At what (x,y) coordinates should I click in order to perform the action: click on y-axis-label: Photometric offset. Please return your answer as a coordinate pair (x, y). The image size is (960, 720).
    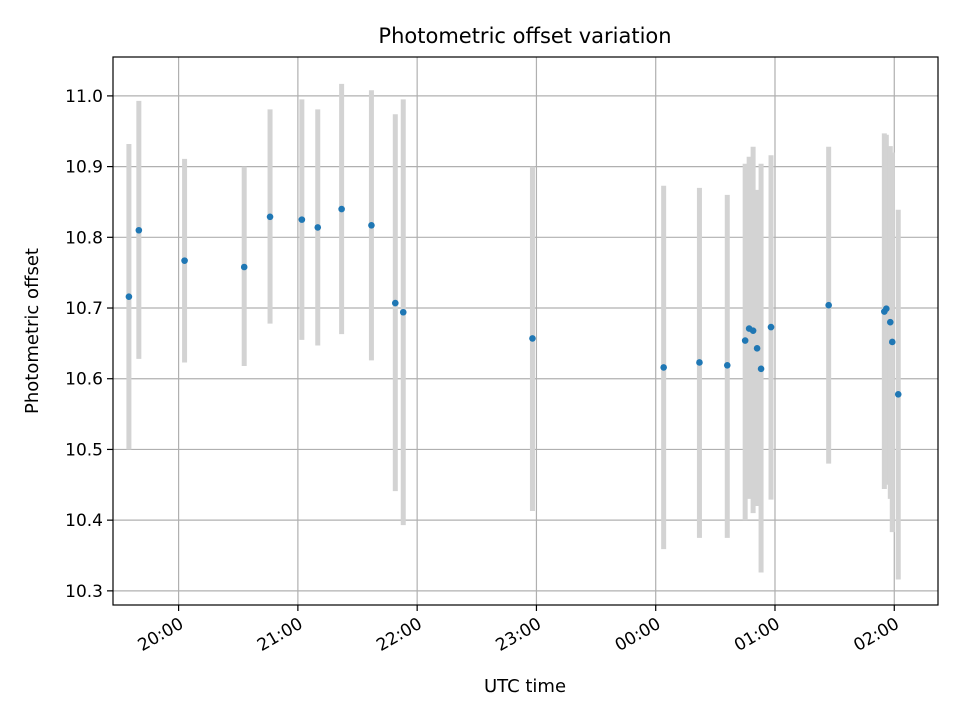
    Looking at the image, I should click on (32, 331).